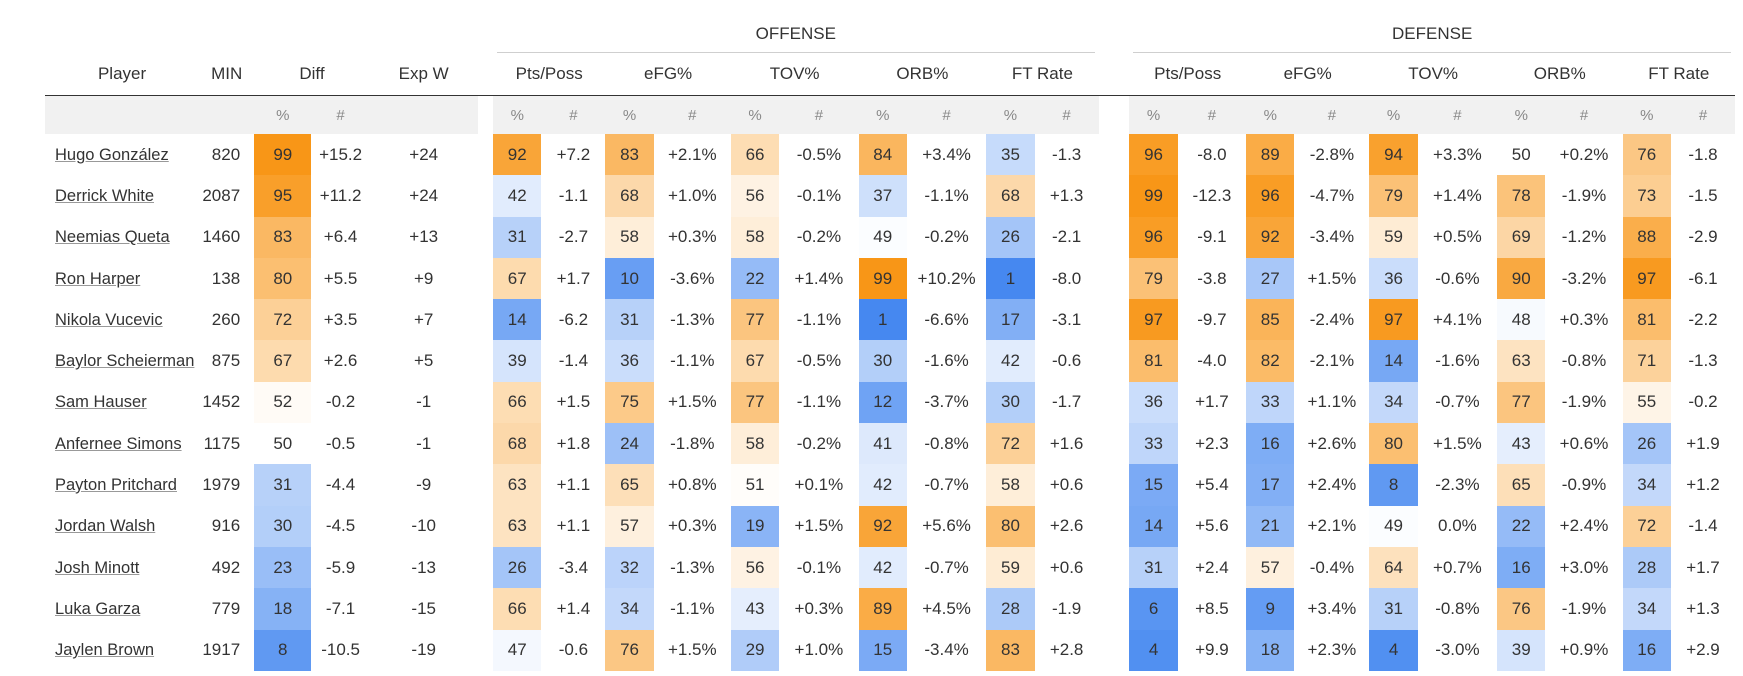 The image size is (1743, 676). Describe the element at coordinates (227, 74) in the screenshot. I see `min-column-header: MIN` at that location.